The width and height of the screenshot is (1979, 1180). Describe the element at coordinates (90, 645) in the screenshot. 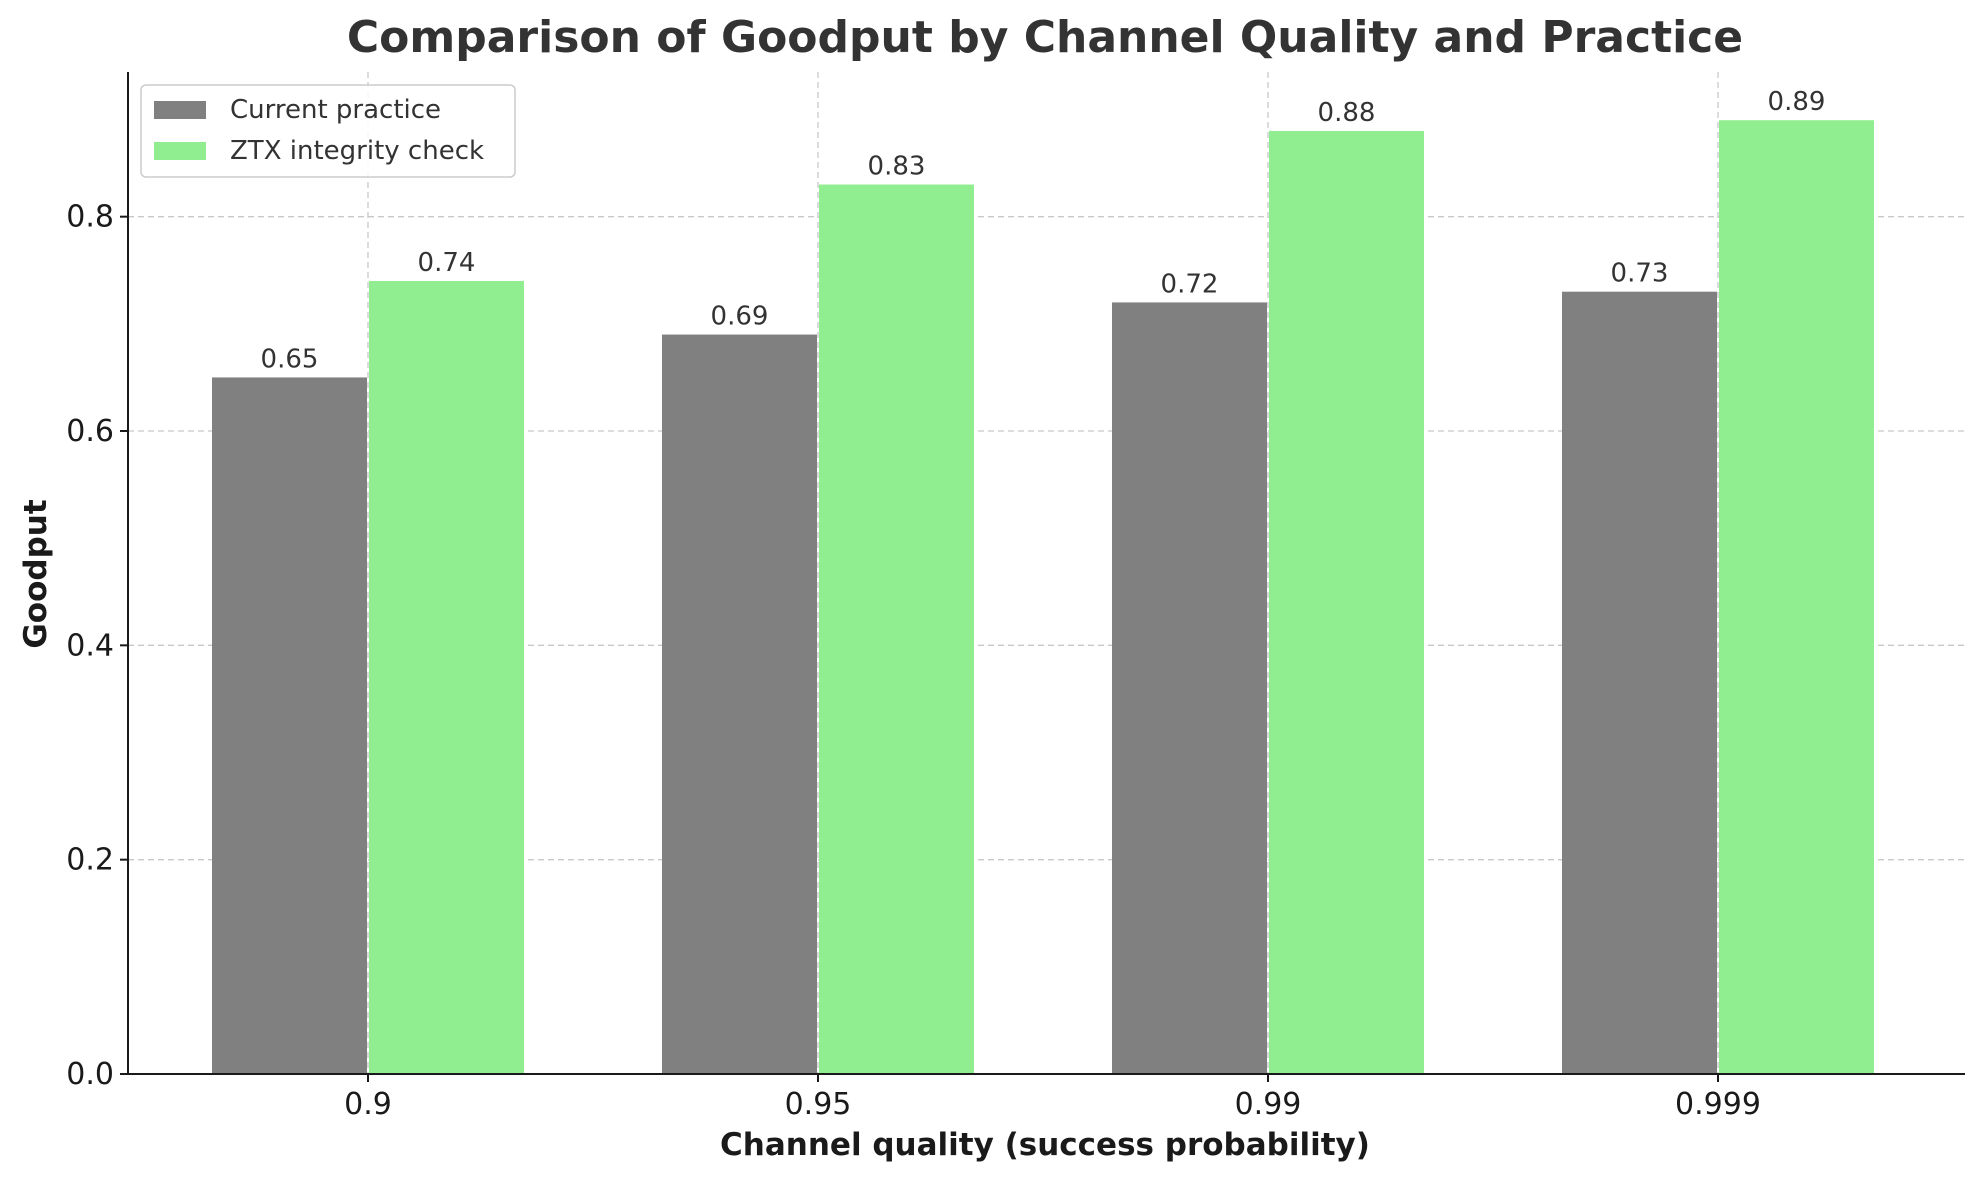

I see `y-tick-label: 0.4` at that location.